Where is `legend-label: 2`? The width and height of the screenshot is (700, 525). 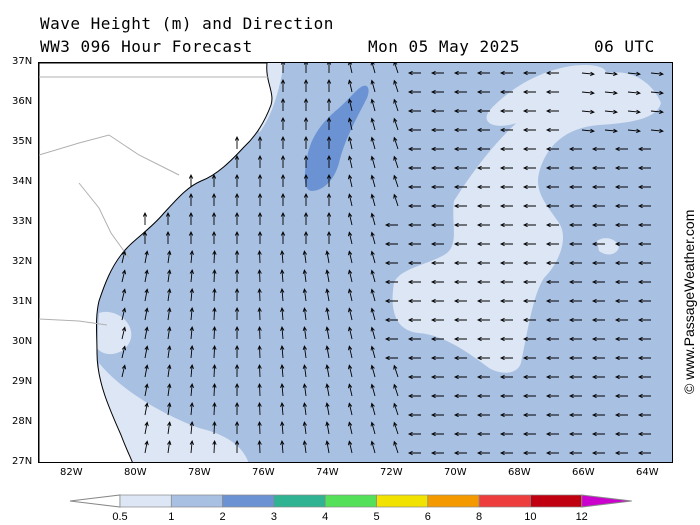
legend-label: 2 is located at coordinates (223, 517).